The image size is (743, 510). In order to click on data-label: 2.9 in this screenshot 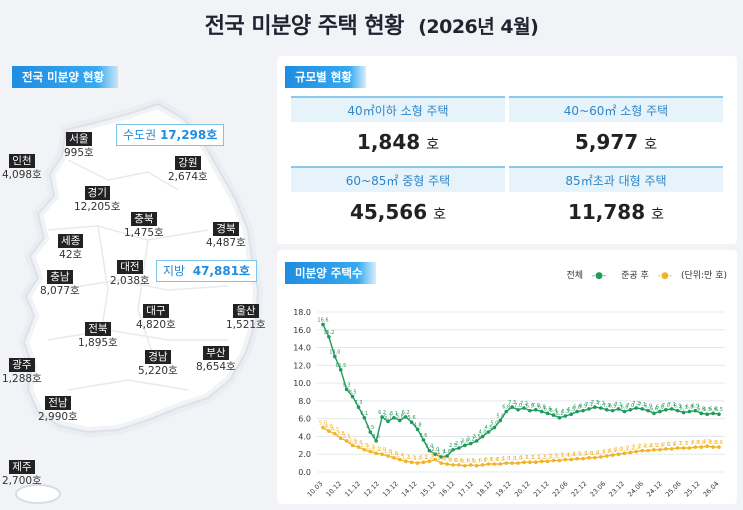, I will do `click(707, 442)`.